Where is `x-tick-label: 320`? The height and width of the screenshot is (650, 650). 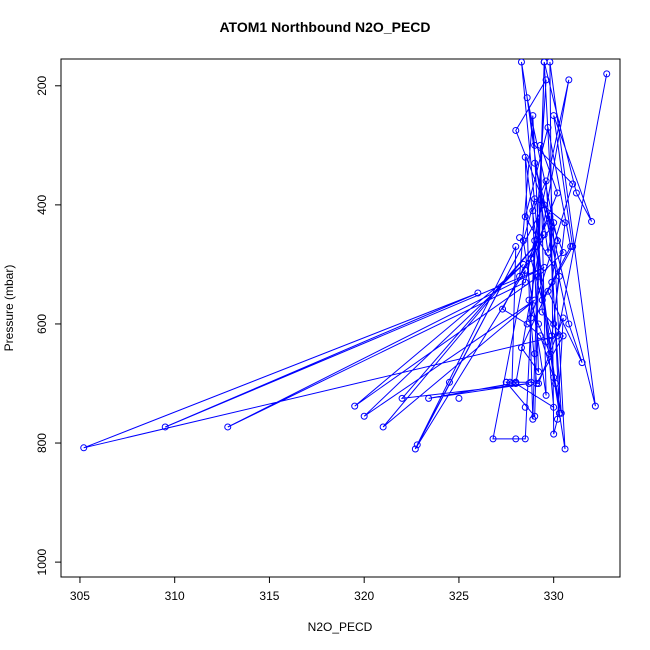
x-tick-label: 320 is located at coordinates (364, 596).